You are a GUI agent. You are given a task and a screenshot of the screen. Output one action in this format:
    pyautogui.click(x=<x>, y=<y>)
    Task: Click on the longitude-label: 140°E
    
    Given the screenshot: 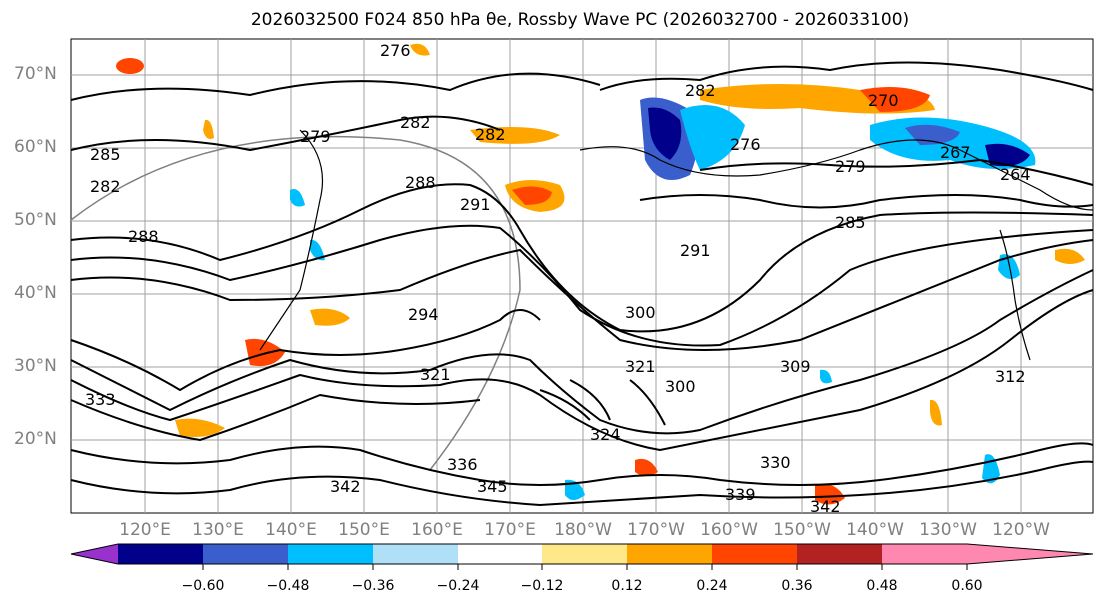 What is the action you would take?
    pyautogui.click(x=291, y=530)
    